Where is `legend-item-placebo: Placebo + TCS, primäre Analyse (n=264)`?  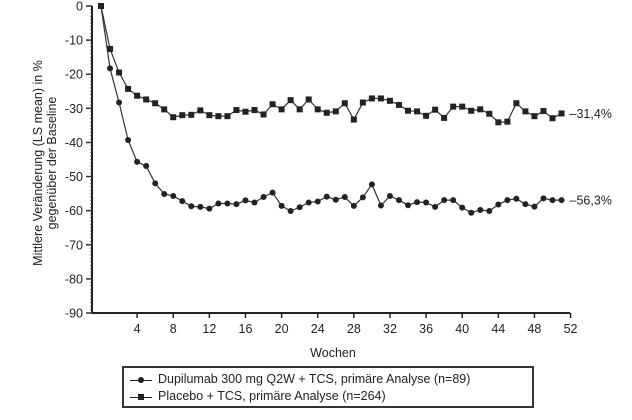
legend-item-placebo: Placebo + TCS, primäre Analyse (n=264) is located at coordinates (331, 396).